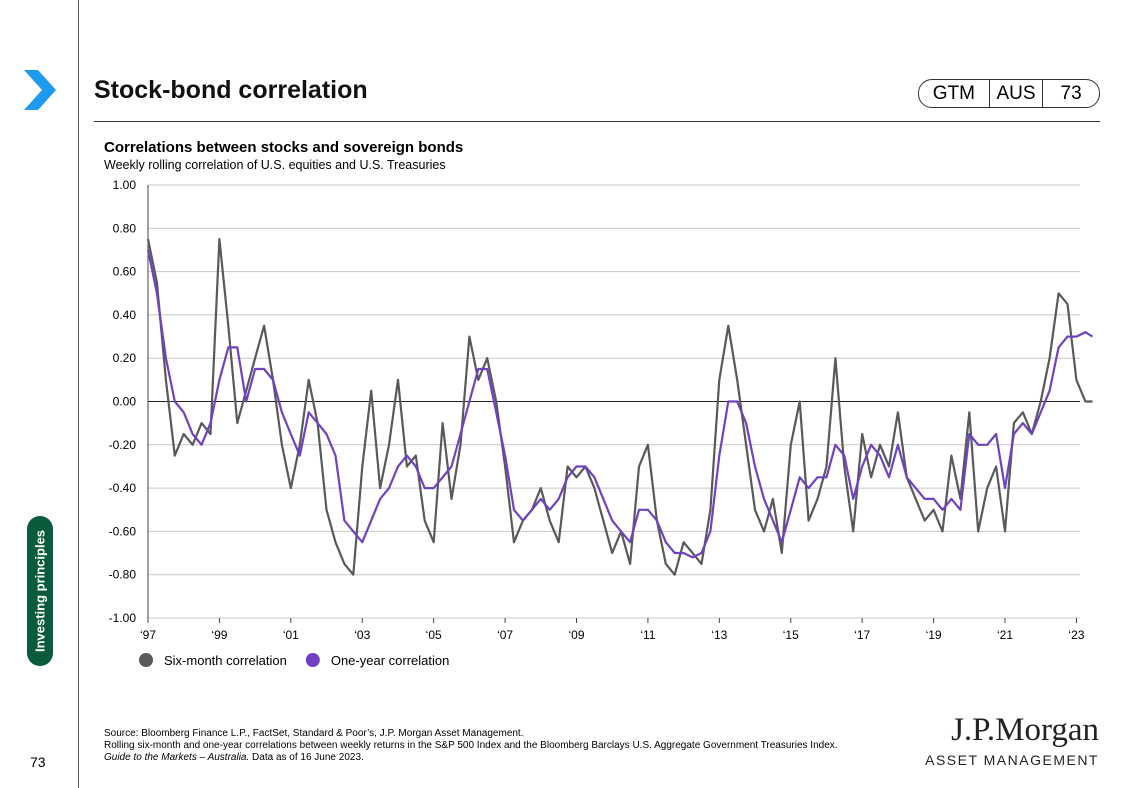 The width and height of the screenshot is (1123, 788). What do you see at coordinates (225, 660) in the screenshot?
I see `legend-label: Six-month correlation` at bounding box center [225, 660].